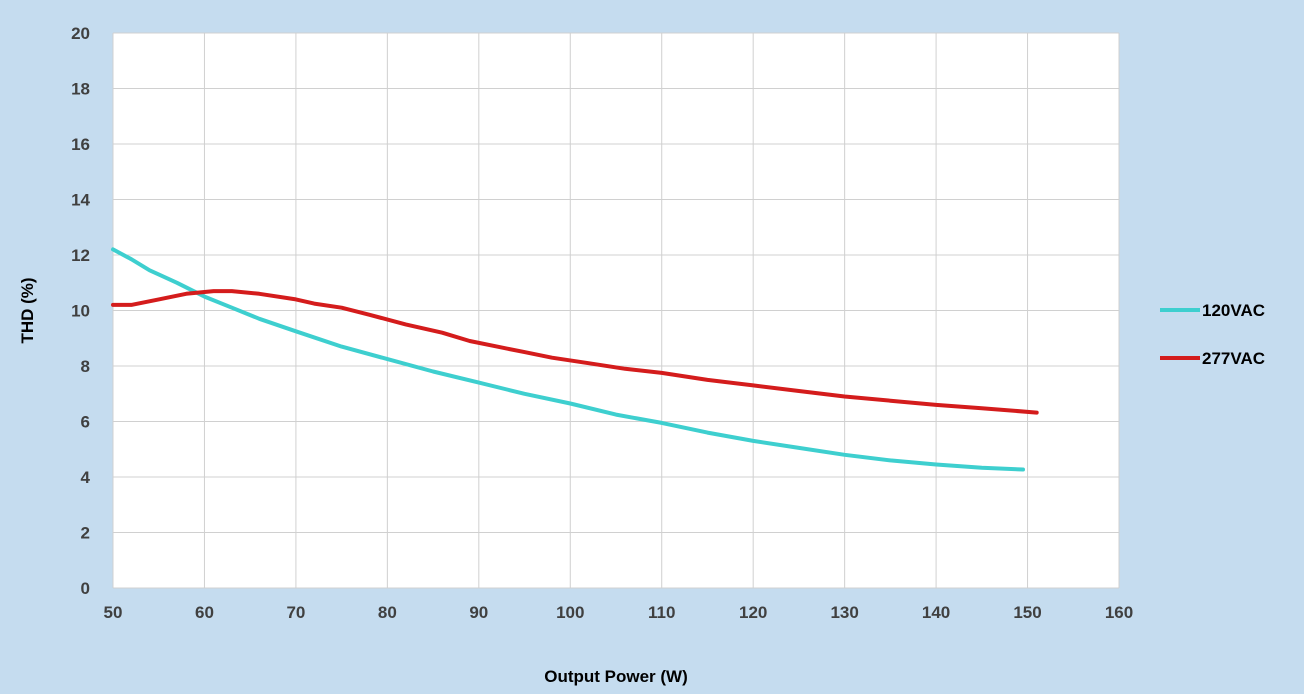 Image resolution: width=1304 pixels, height=694 pixels. I want to click on y-tick-label: 18, so click(80, 89).